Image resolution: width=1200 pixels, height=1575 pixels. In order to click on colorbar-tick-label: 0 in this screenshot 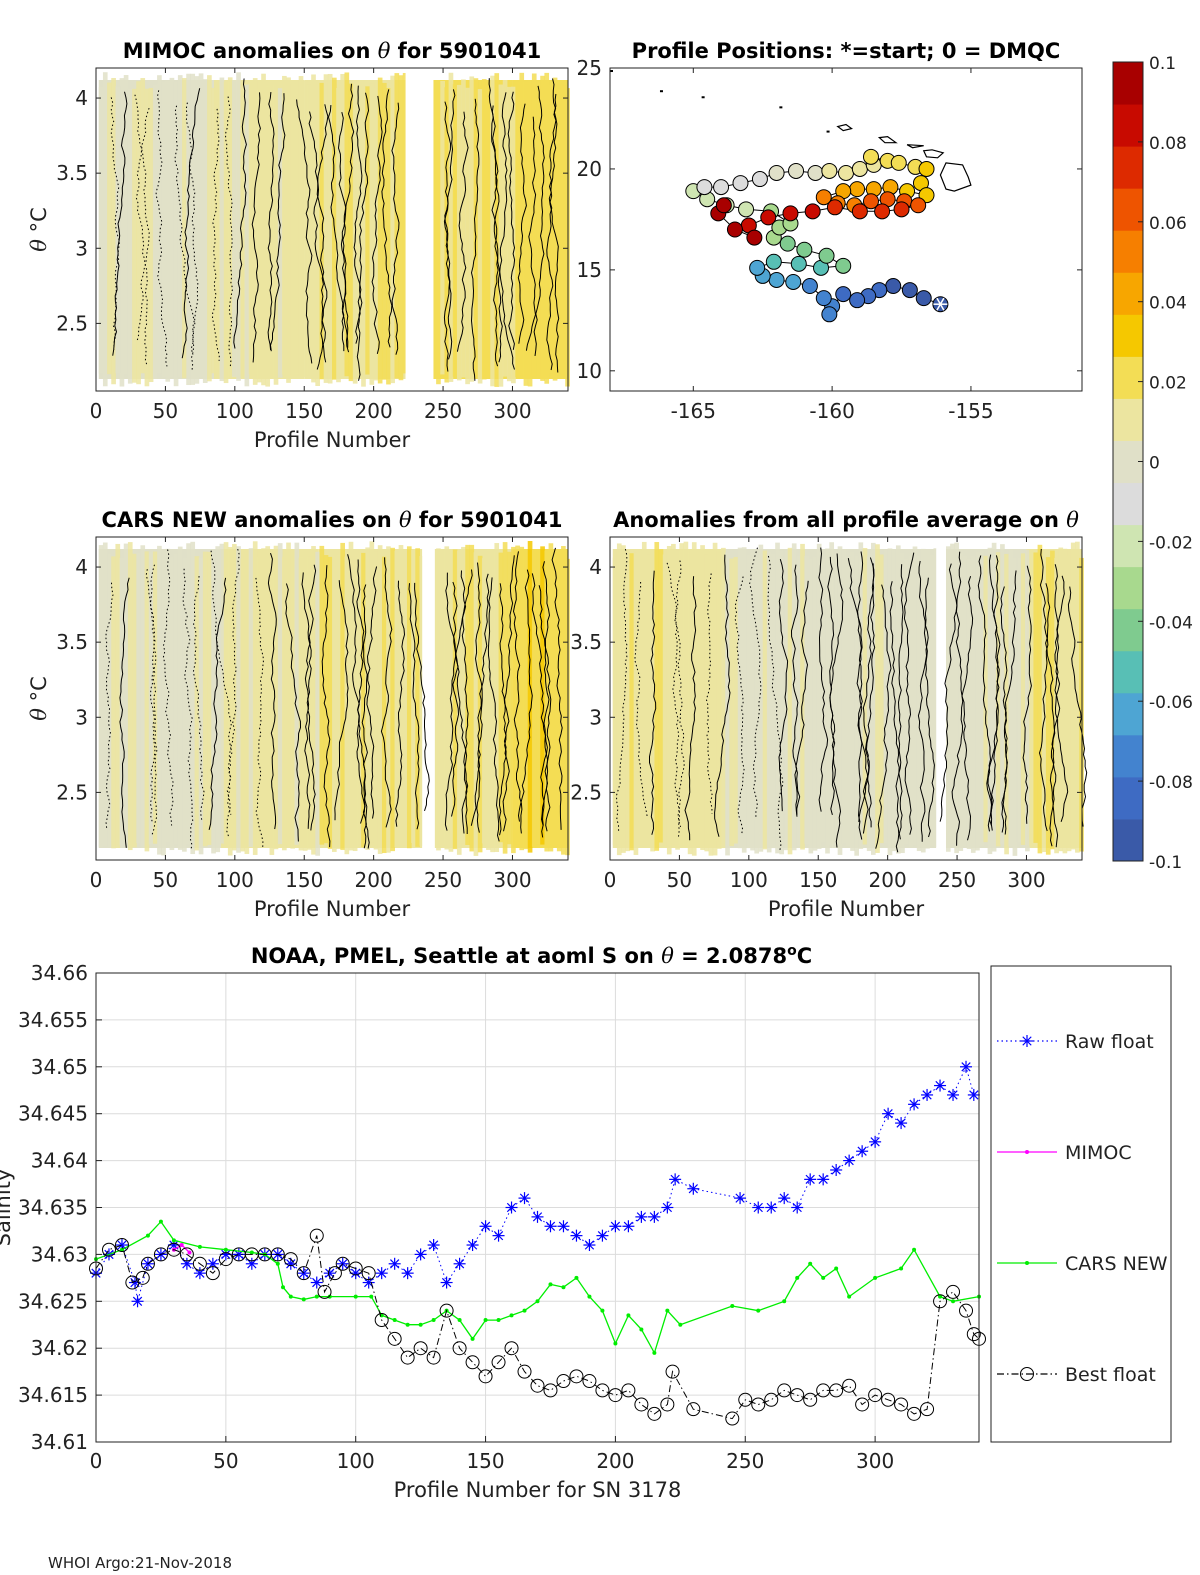, I will do `click(1154, 464)`.